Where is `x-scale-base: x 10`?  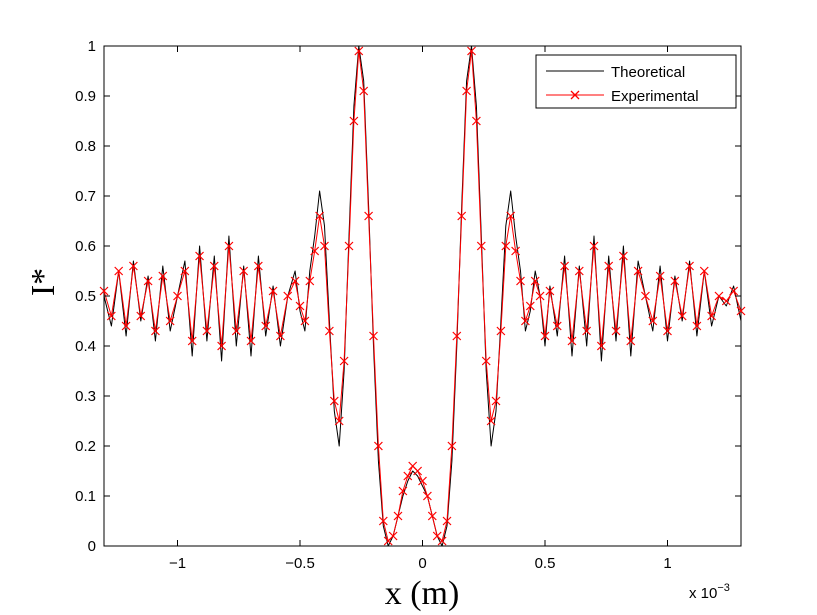 x-scale-base: x 10 is located at coordinates (703, 593).